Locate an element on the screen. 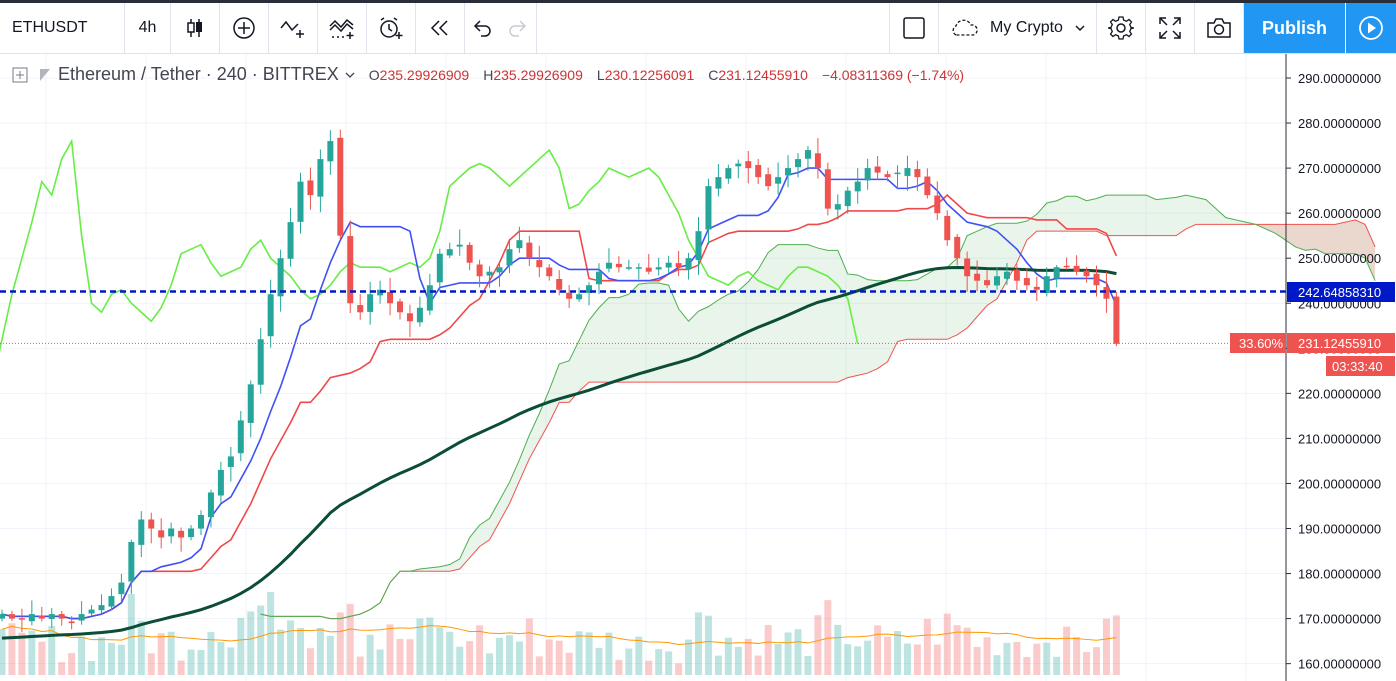  templates-button is located at coordinates (342, 28).